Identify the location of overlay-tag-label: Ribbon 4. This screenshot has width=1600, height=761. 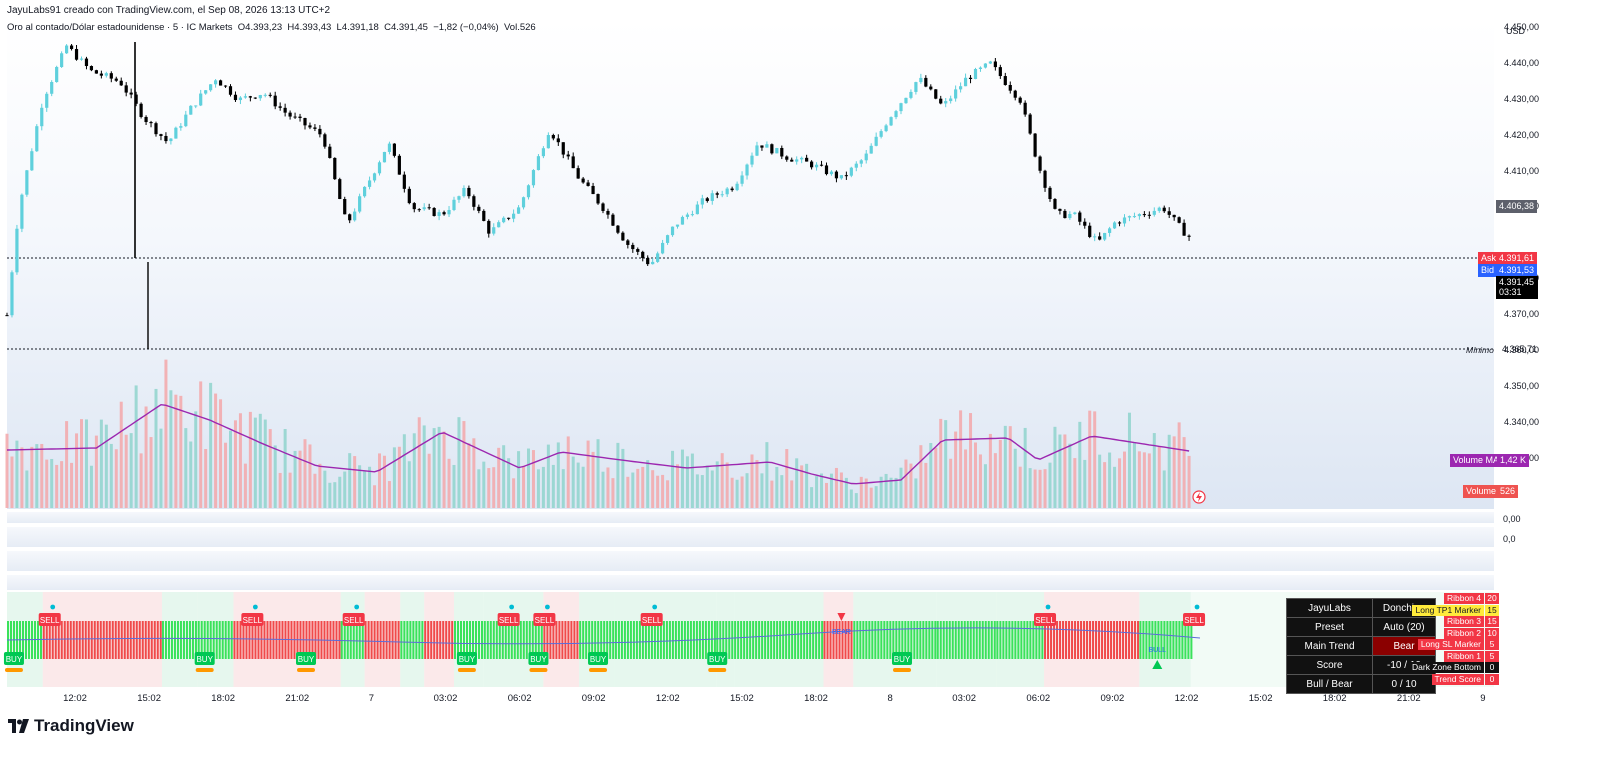
(1463, 598).